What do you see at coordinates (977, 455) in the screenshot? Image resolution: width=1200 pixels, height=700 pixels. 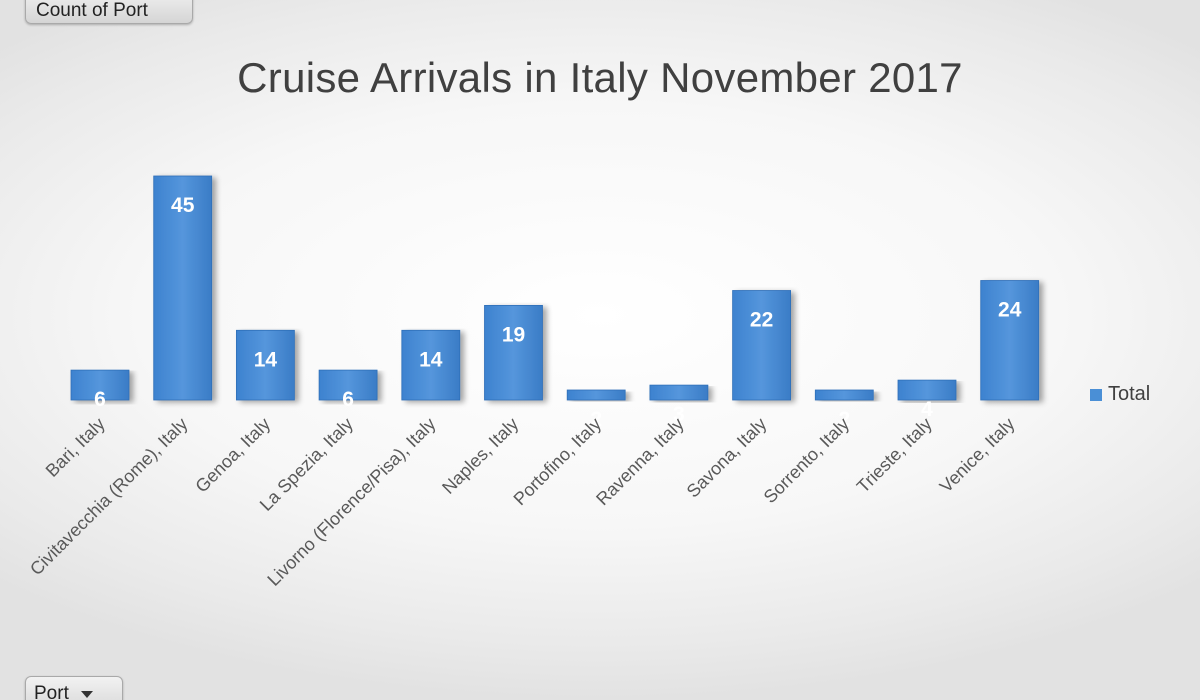 I see `x-tick-label-11: Venice, Italy` at bounding box center [977, 455].